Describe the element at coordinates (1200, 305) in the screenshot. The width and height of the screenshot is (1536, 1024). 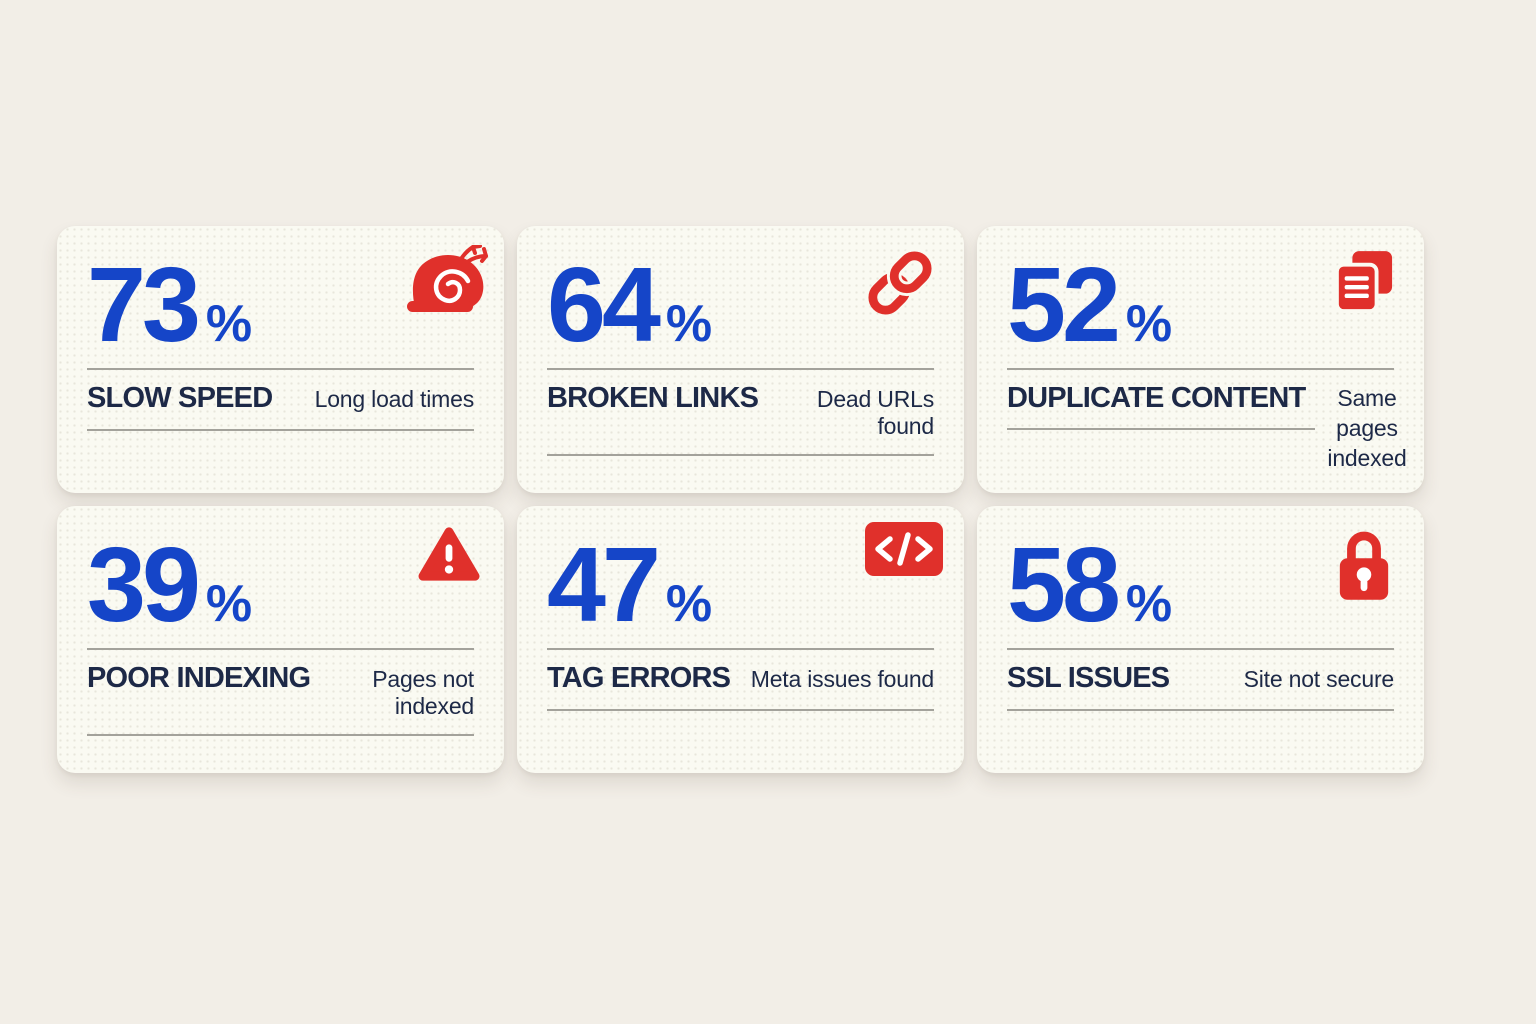
I see `stat-value-row: 52%` at that location.